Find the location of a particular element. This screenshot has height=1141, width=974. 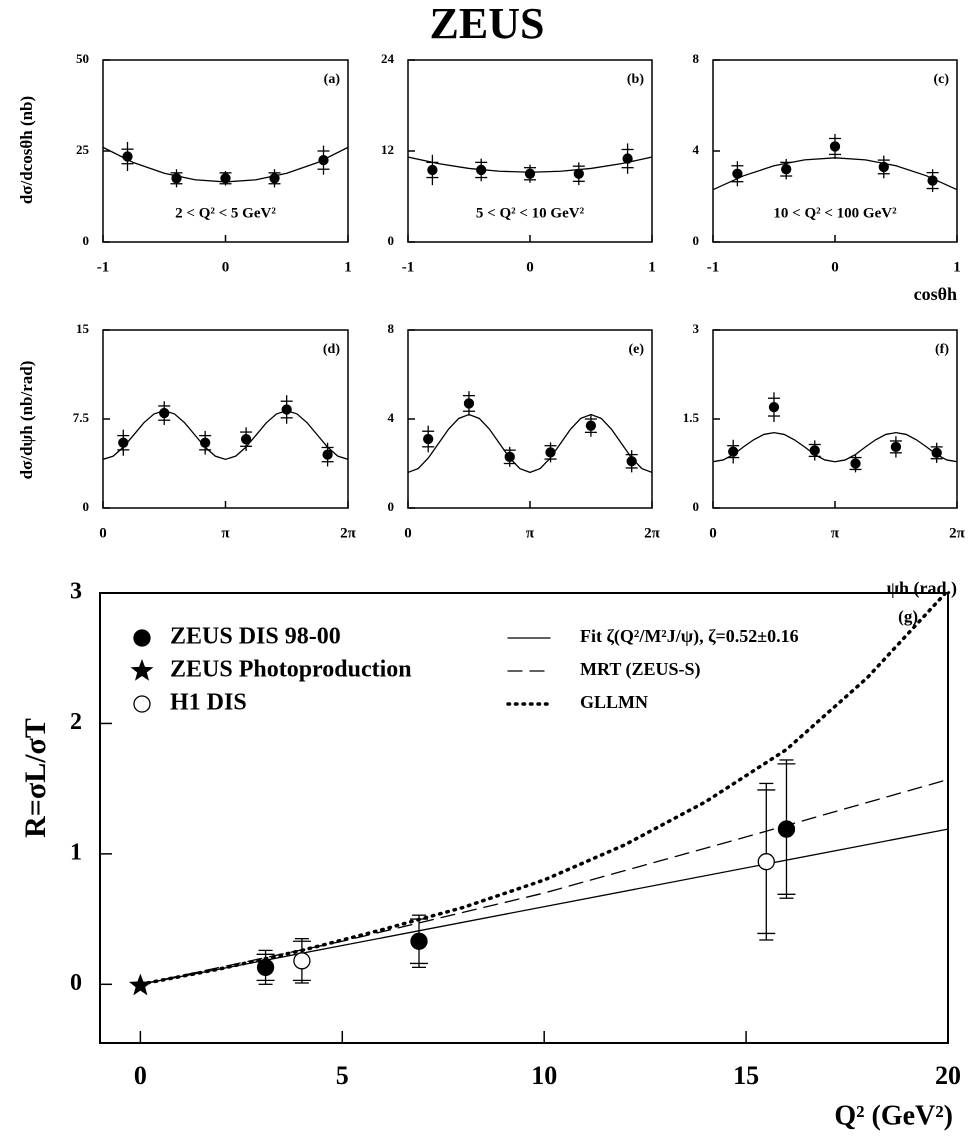

panel: 0 7.5 15 0 π 2π (d) dσ/dψh (nb/rad) is located at coordinates (187, 431).